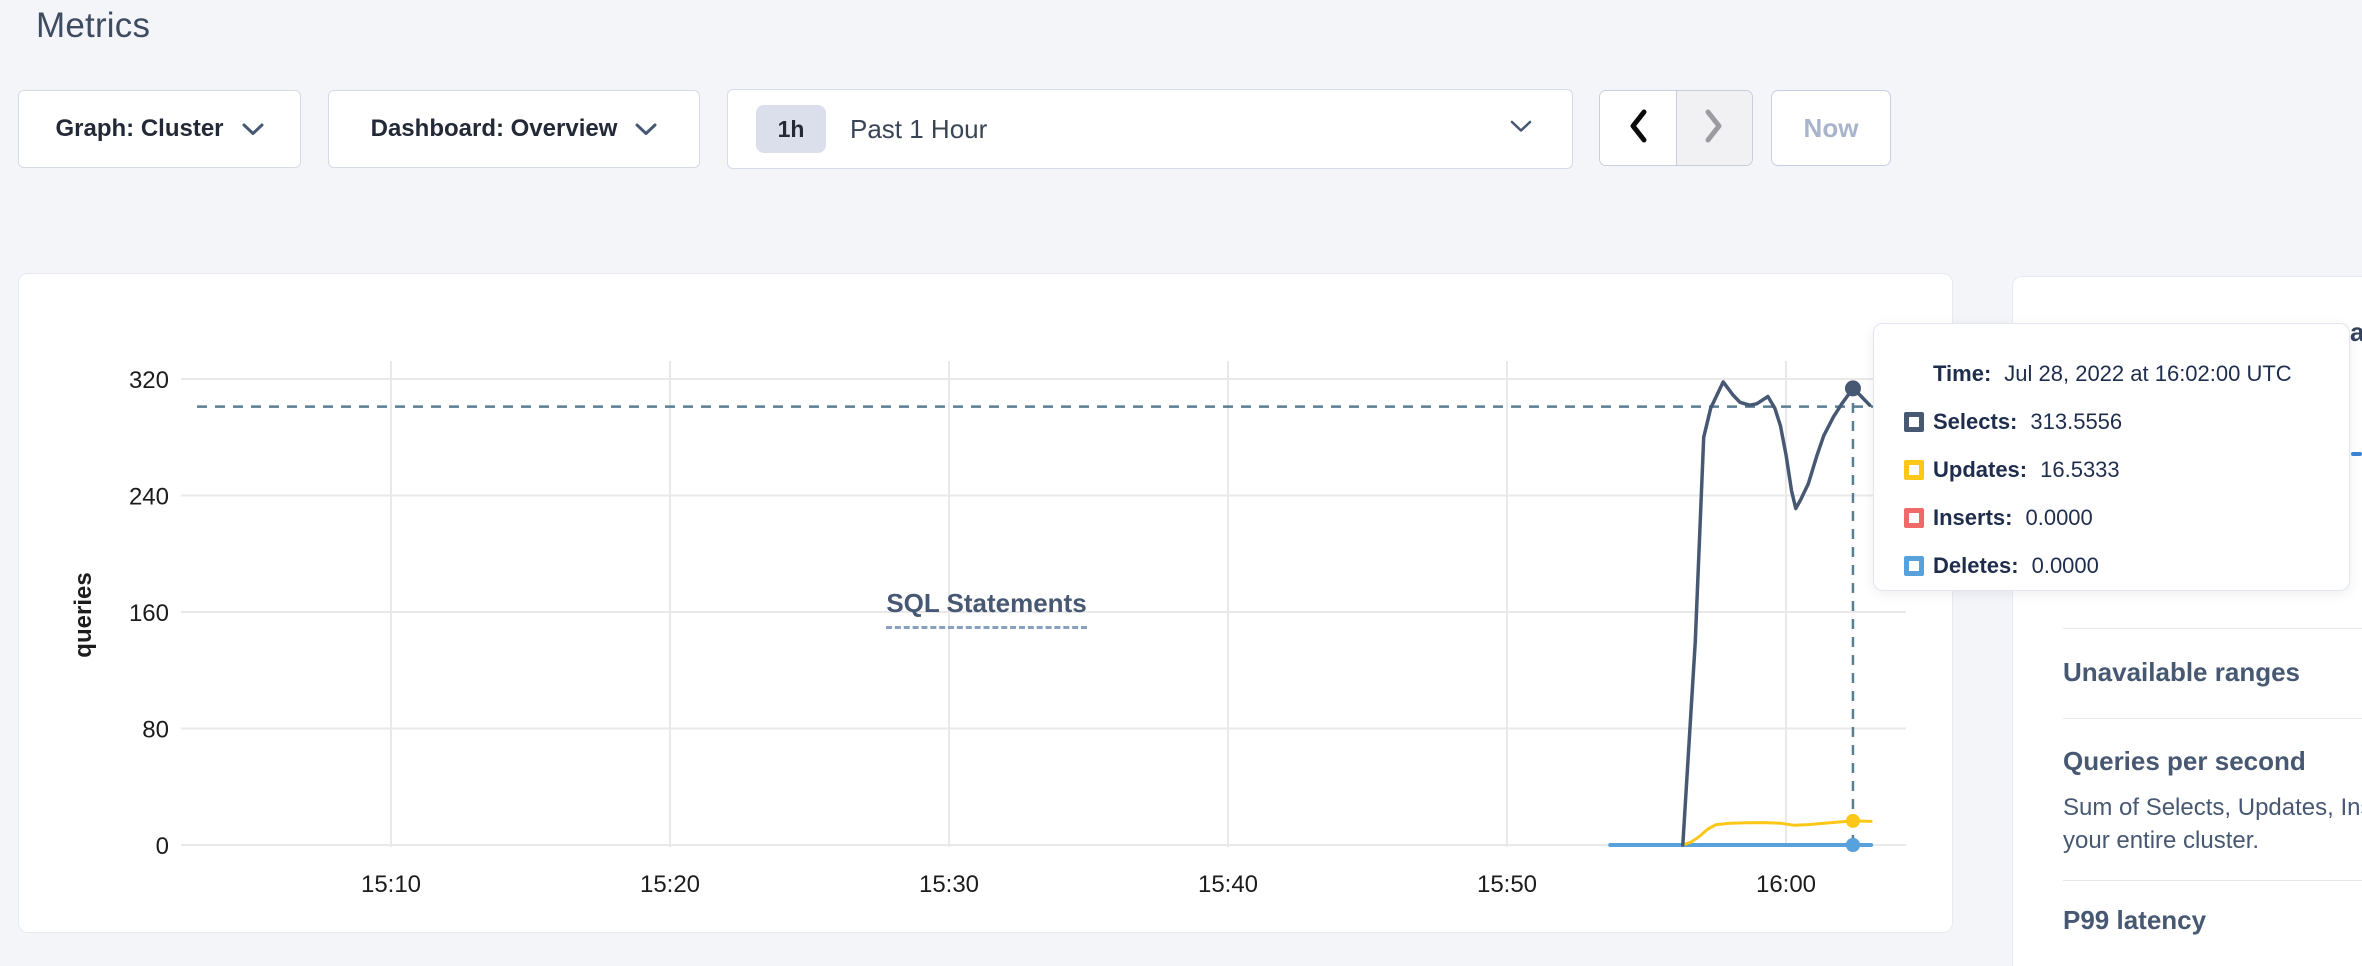 This screenshot has height=966, width=2362. I want to click on x-axis-tick-label: 15:10, so click(391, 884).